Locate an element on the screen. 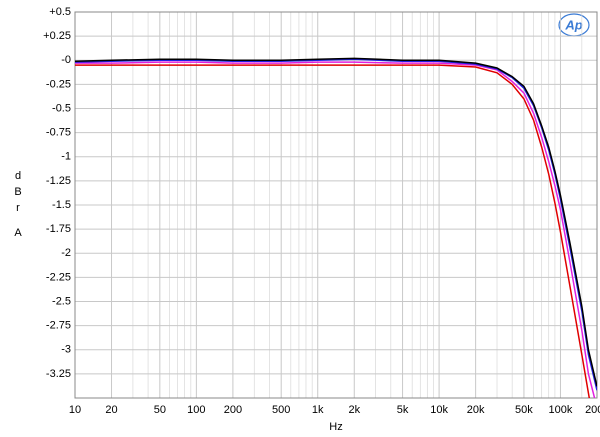  x-tick-label: 100 is located at coordinates (196, 410).